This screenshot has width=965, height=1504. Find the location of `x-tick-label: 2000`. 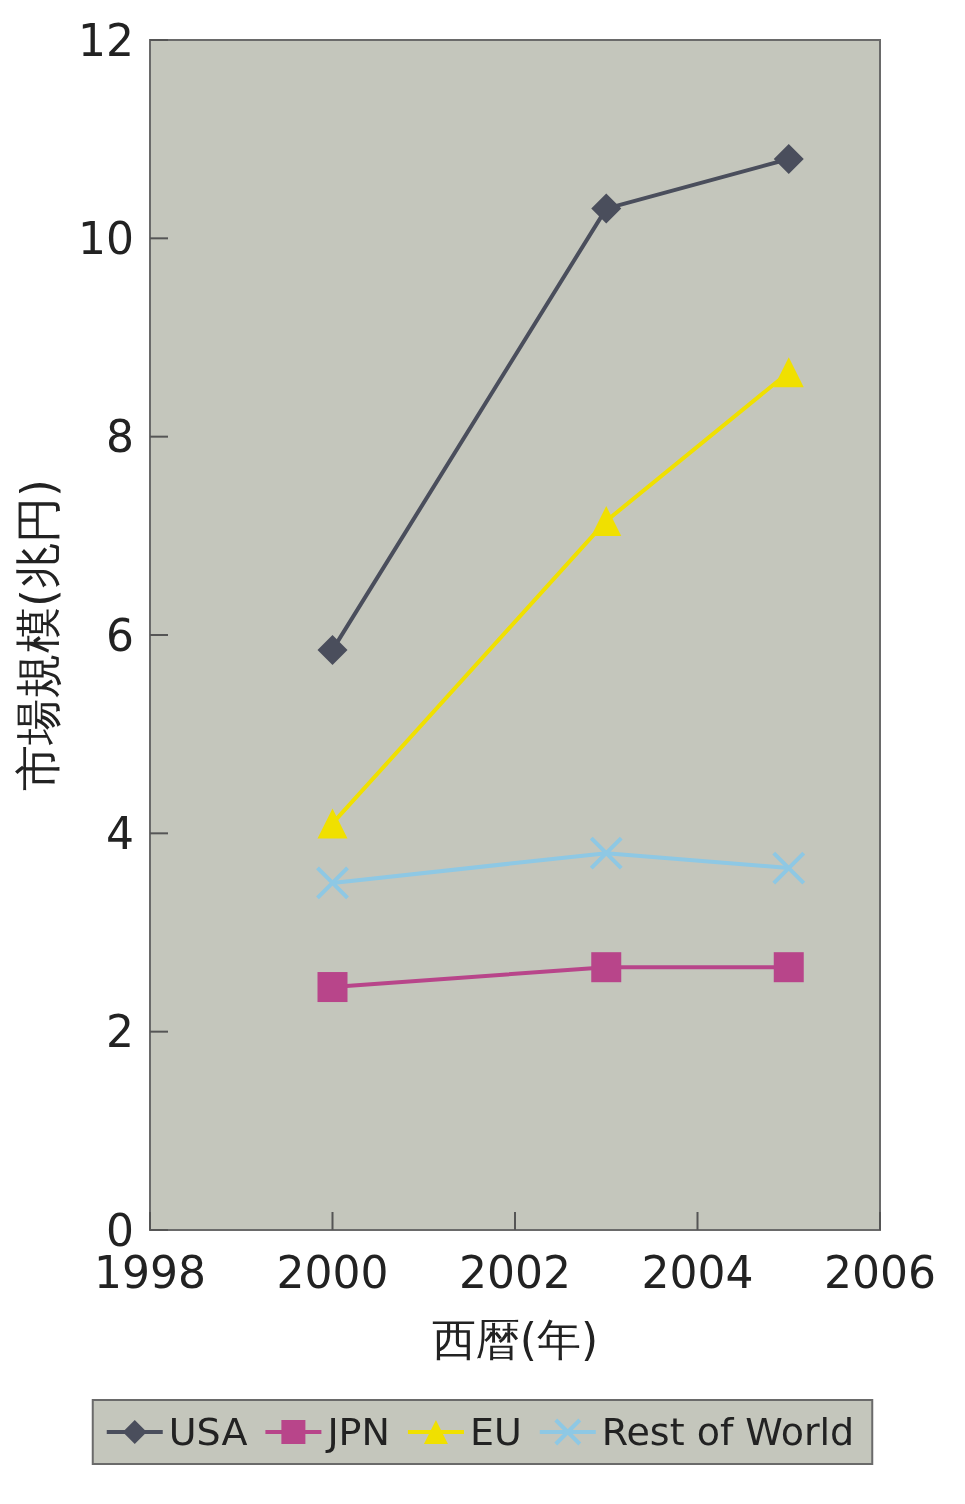

x-tick-label: 2000 is located at coordinates (332, 1272).